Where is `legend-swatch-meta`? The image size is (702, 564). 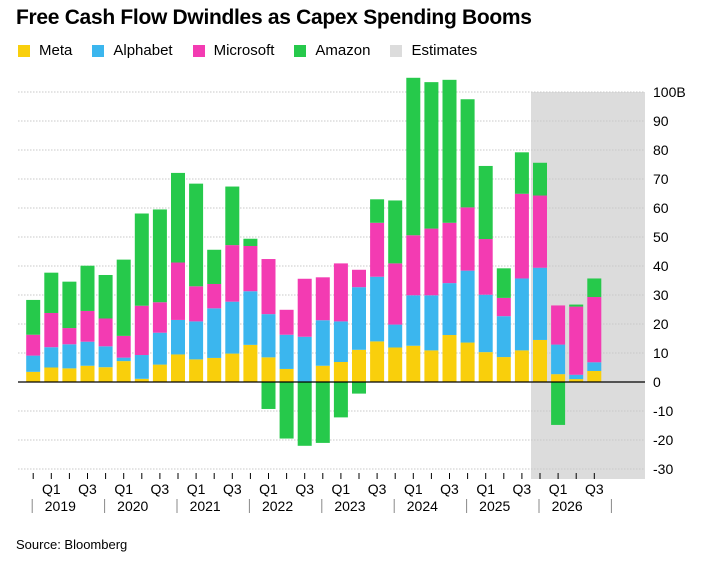 legend-swatch-meta is located at coordinates (24, 50).